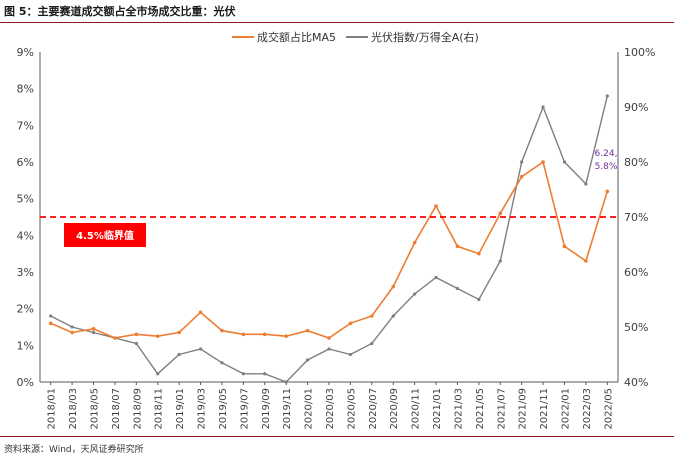 The height and width of the screenshot is (460, 674). Describe the element at coordinates (458, 409) in the screenshot. I see `x-tick-label: 2021/03` at that location.